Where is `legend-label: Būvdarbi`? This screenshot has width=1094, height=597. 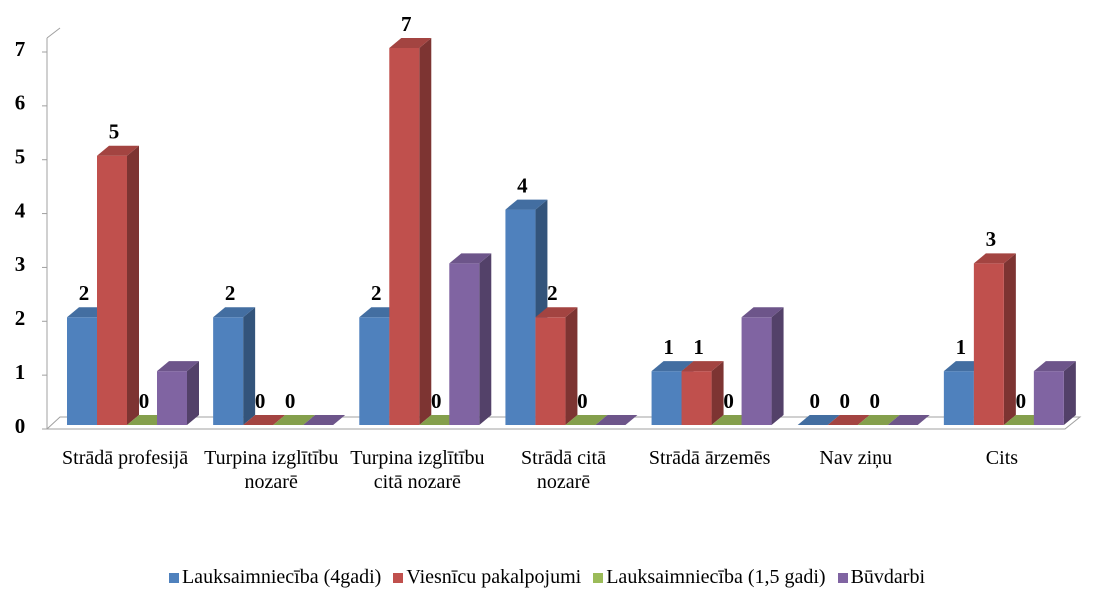 legend-label: Būvdarbi is located at coordinates (888, 577).